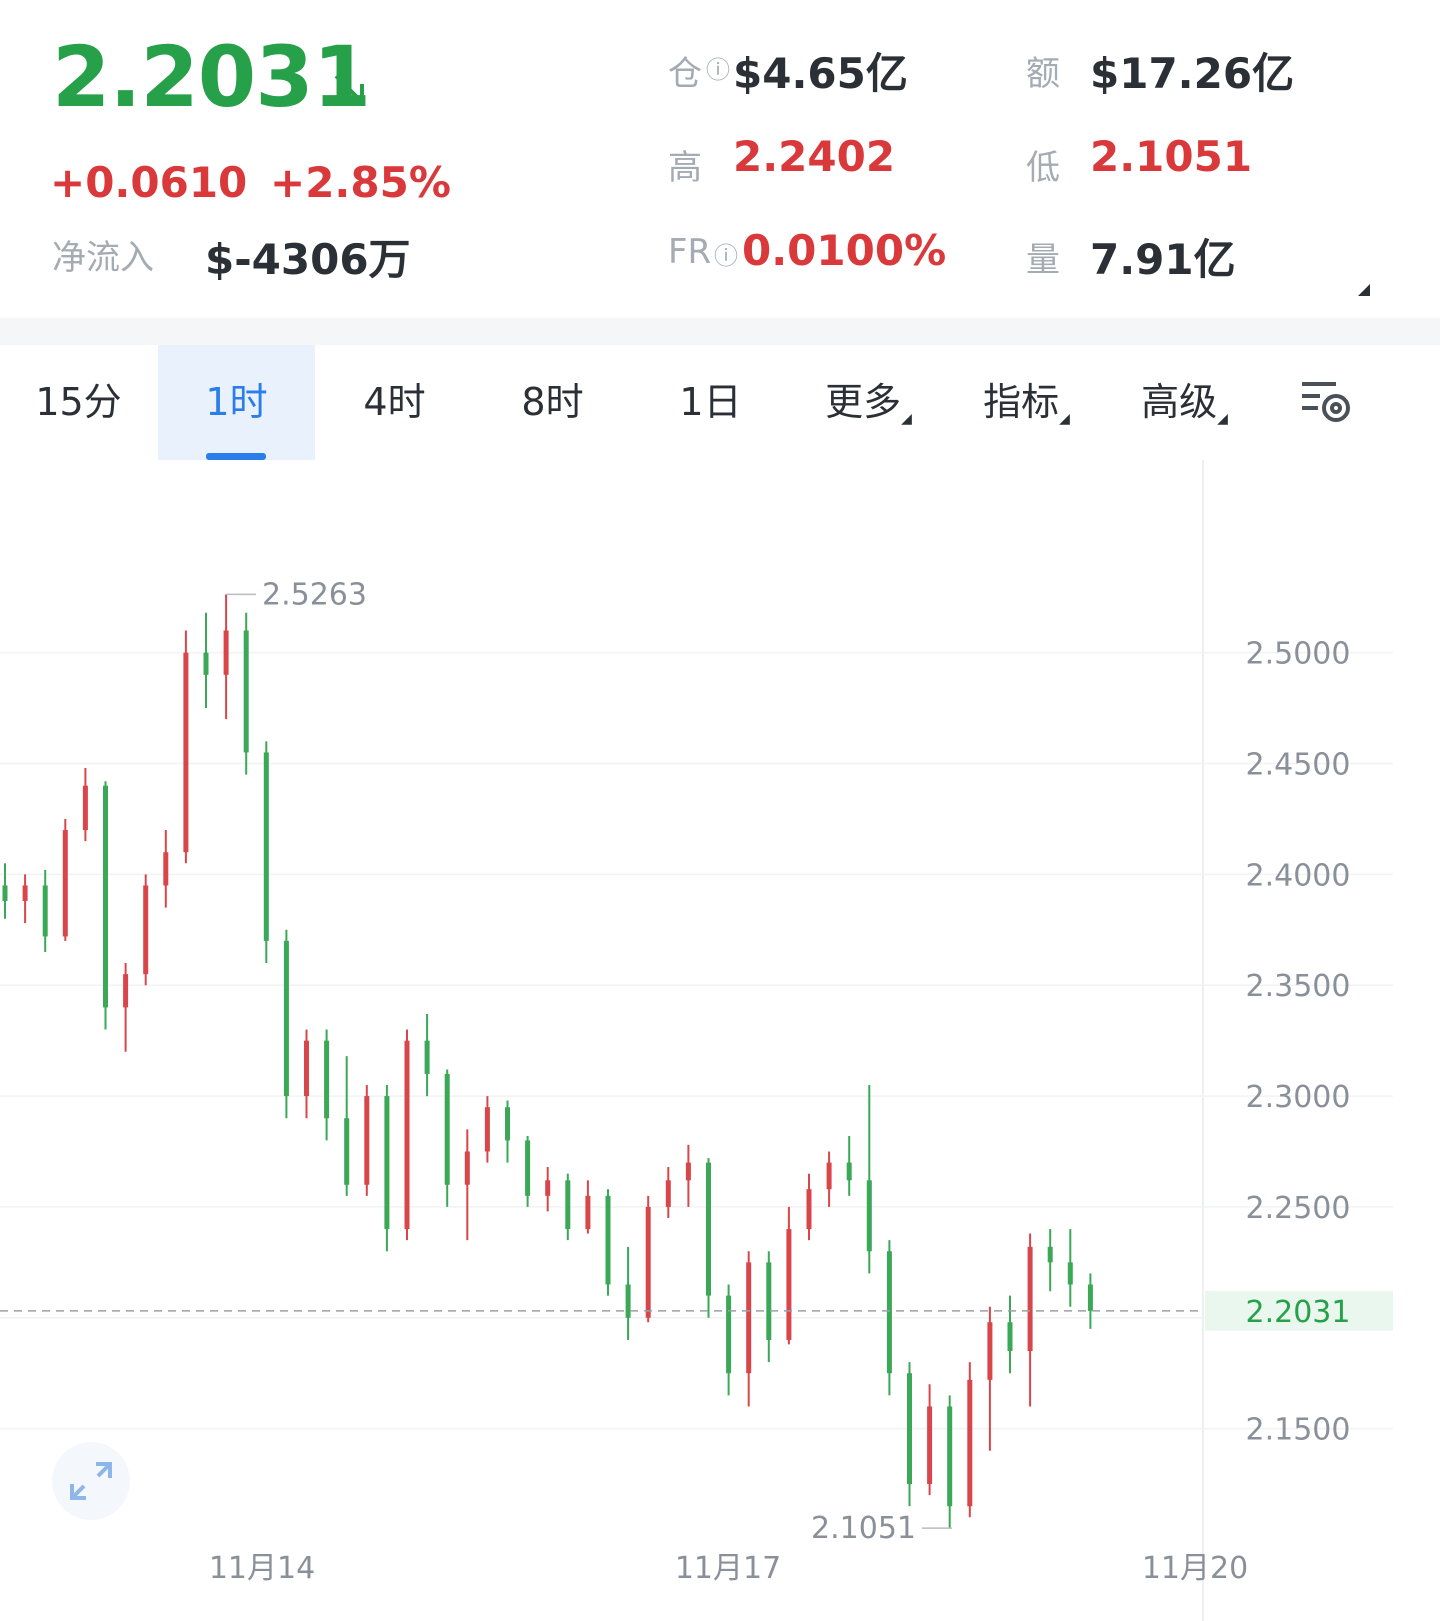 Image resolution: width=1440 pixels, height=1621 pixels. What do you see at coordinates (1298, 765) in the screenshot?
I see `y-tick-label: 2.4500` at bounding box center [1298, 765].